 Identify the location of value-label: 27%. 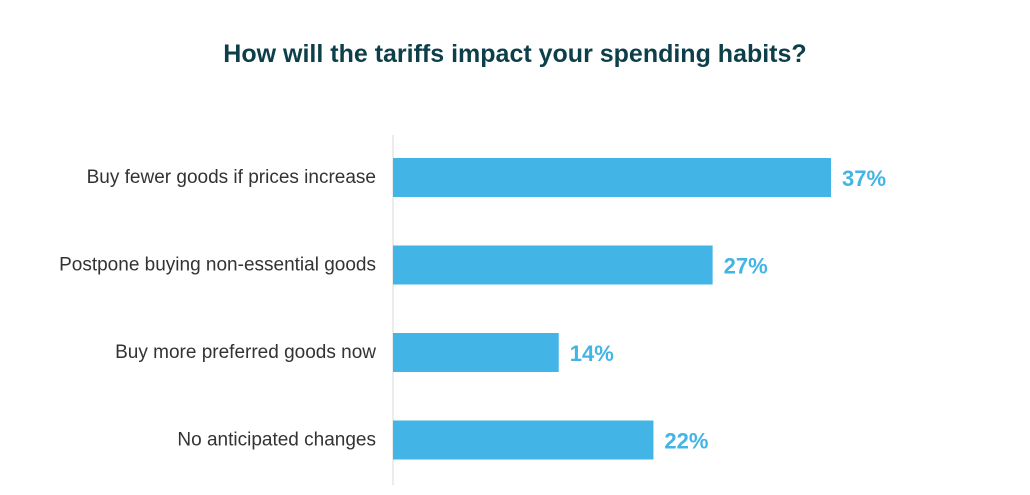
(746, 266).